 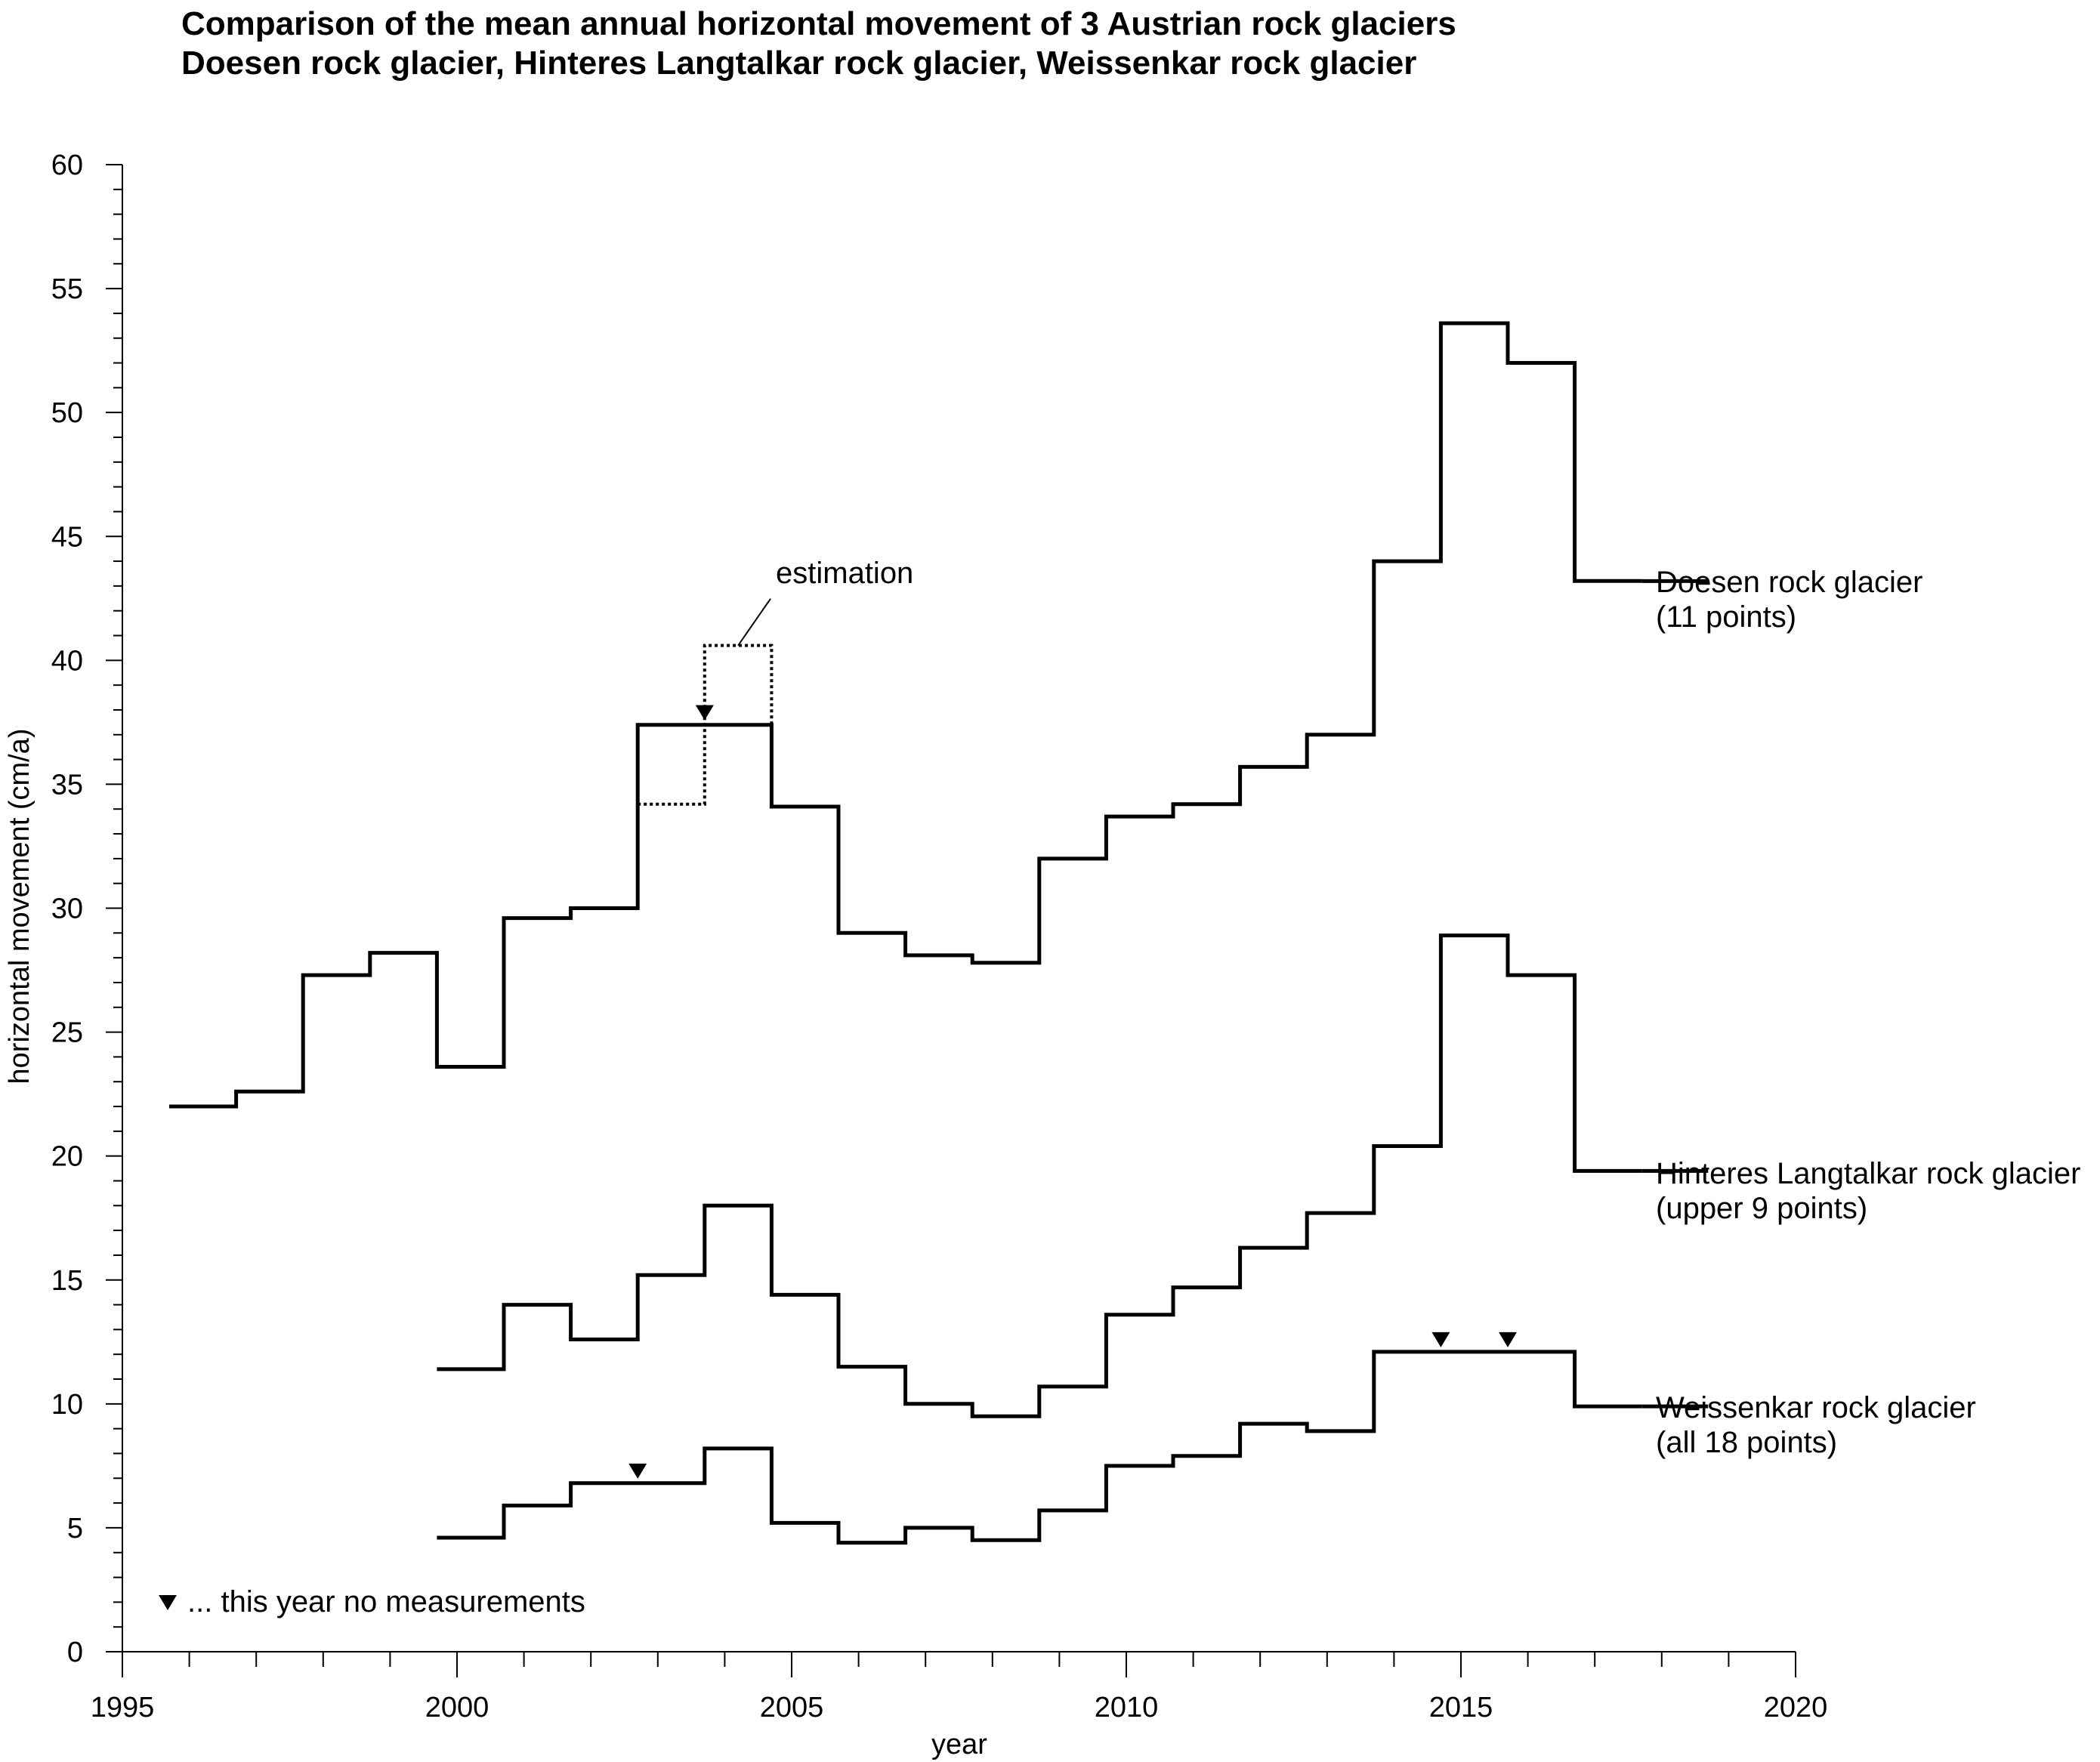 What do you see at coordinates (67, 1281) in the screenshot?
I see `y-tick-label: 15` at bounding box center [67, 1281].